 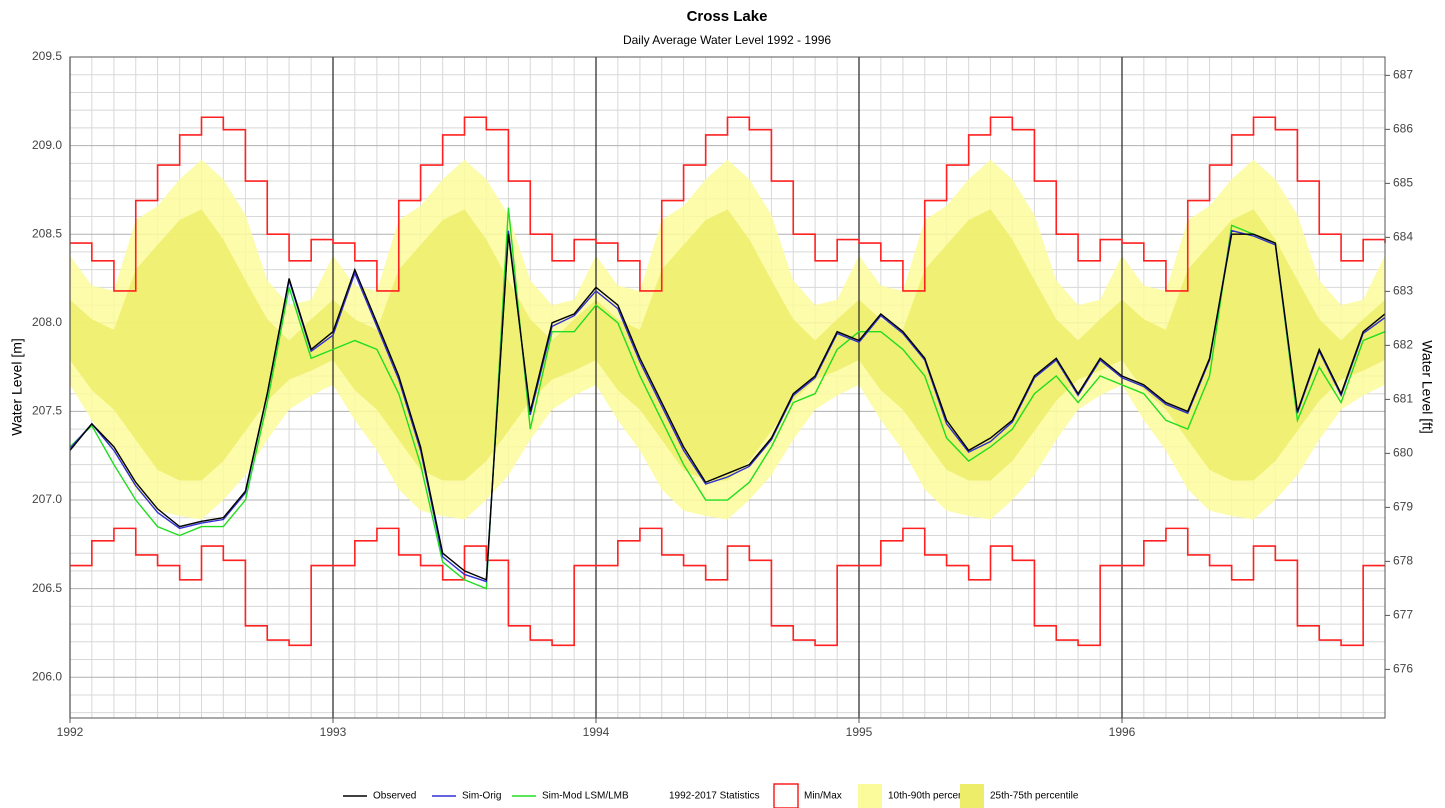 What do you see at coordinates (47, 411) in the screenshot?
I see `y-tick-label: 207.5` at bounding box center [47, 411].